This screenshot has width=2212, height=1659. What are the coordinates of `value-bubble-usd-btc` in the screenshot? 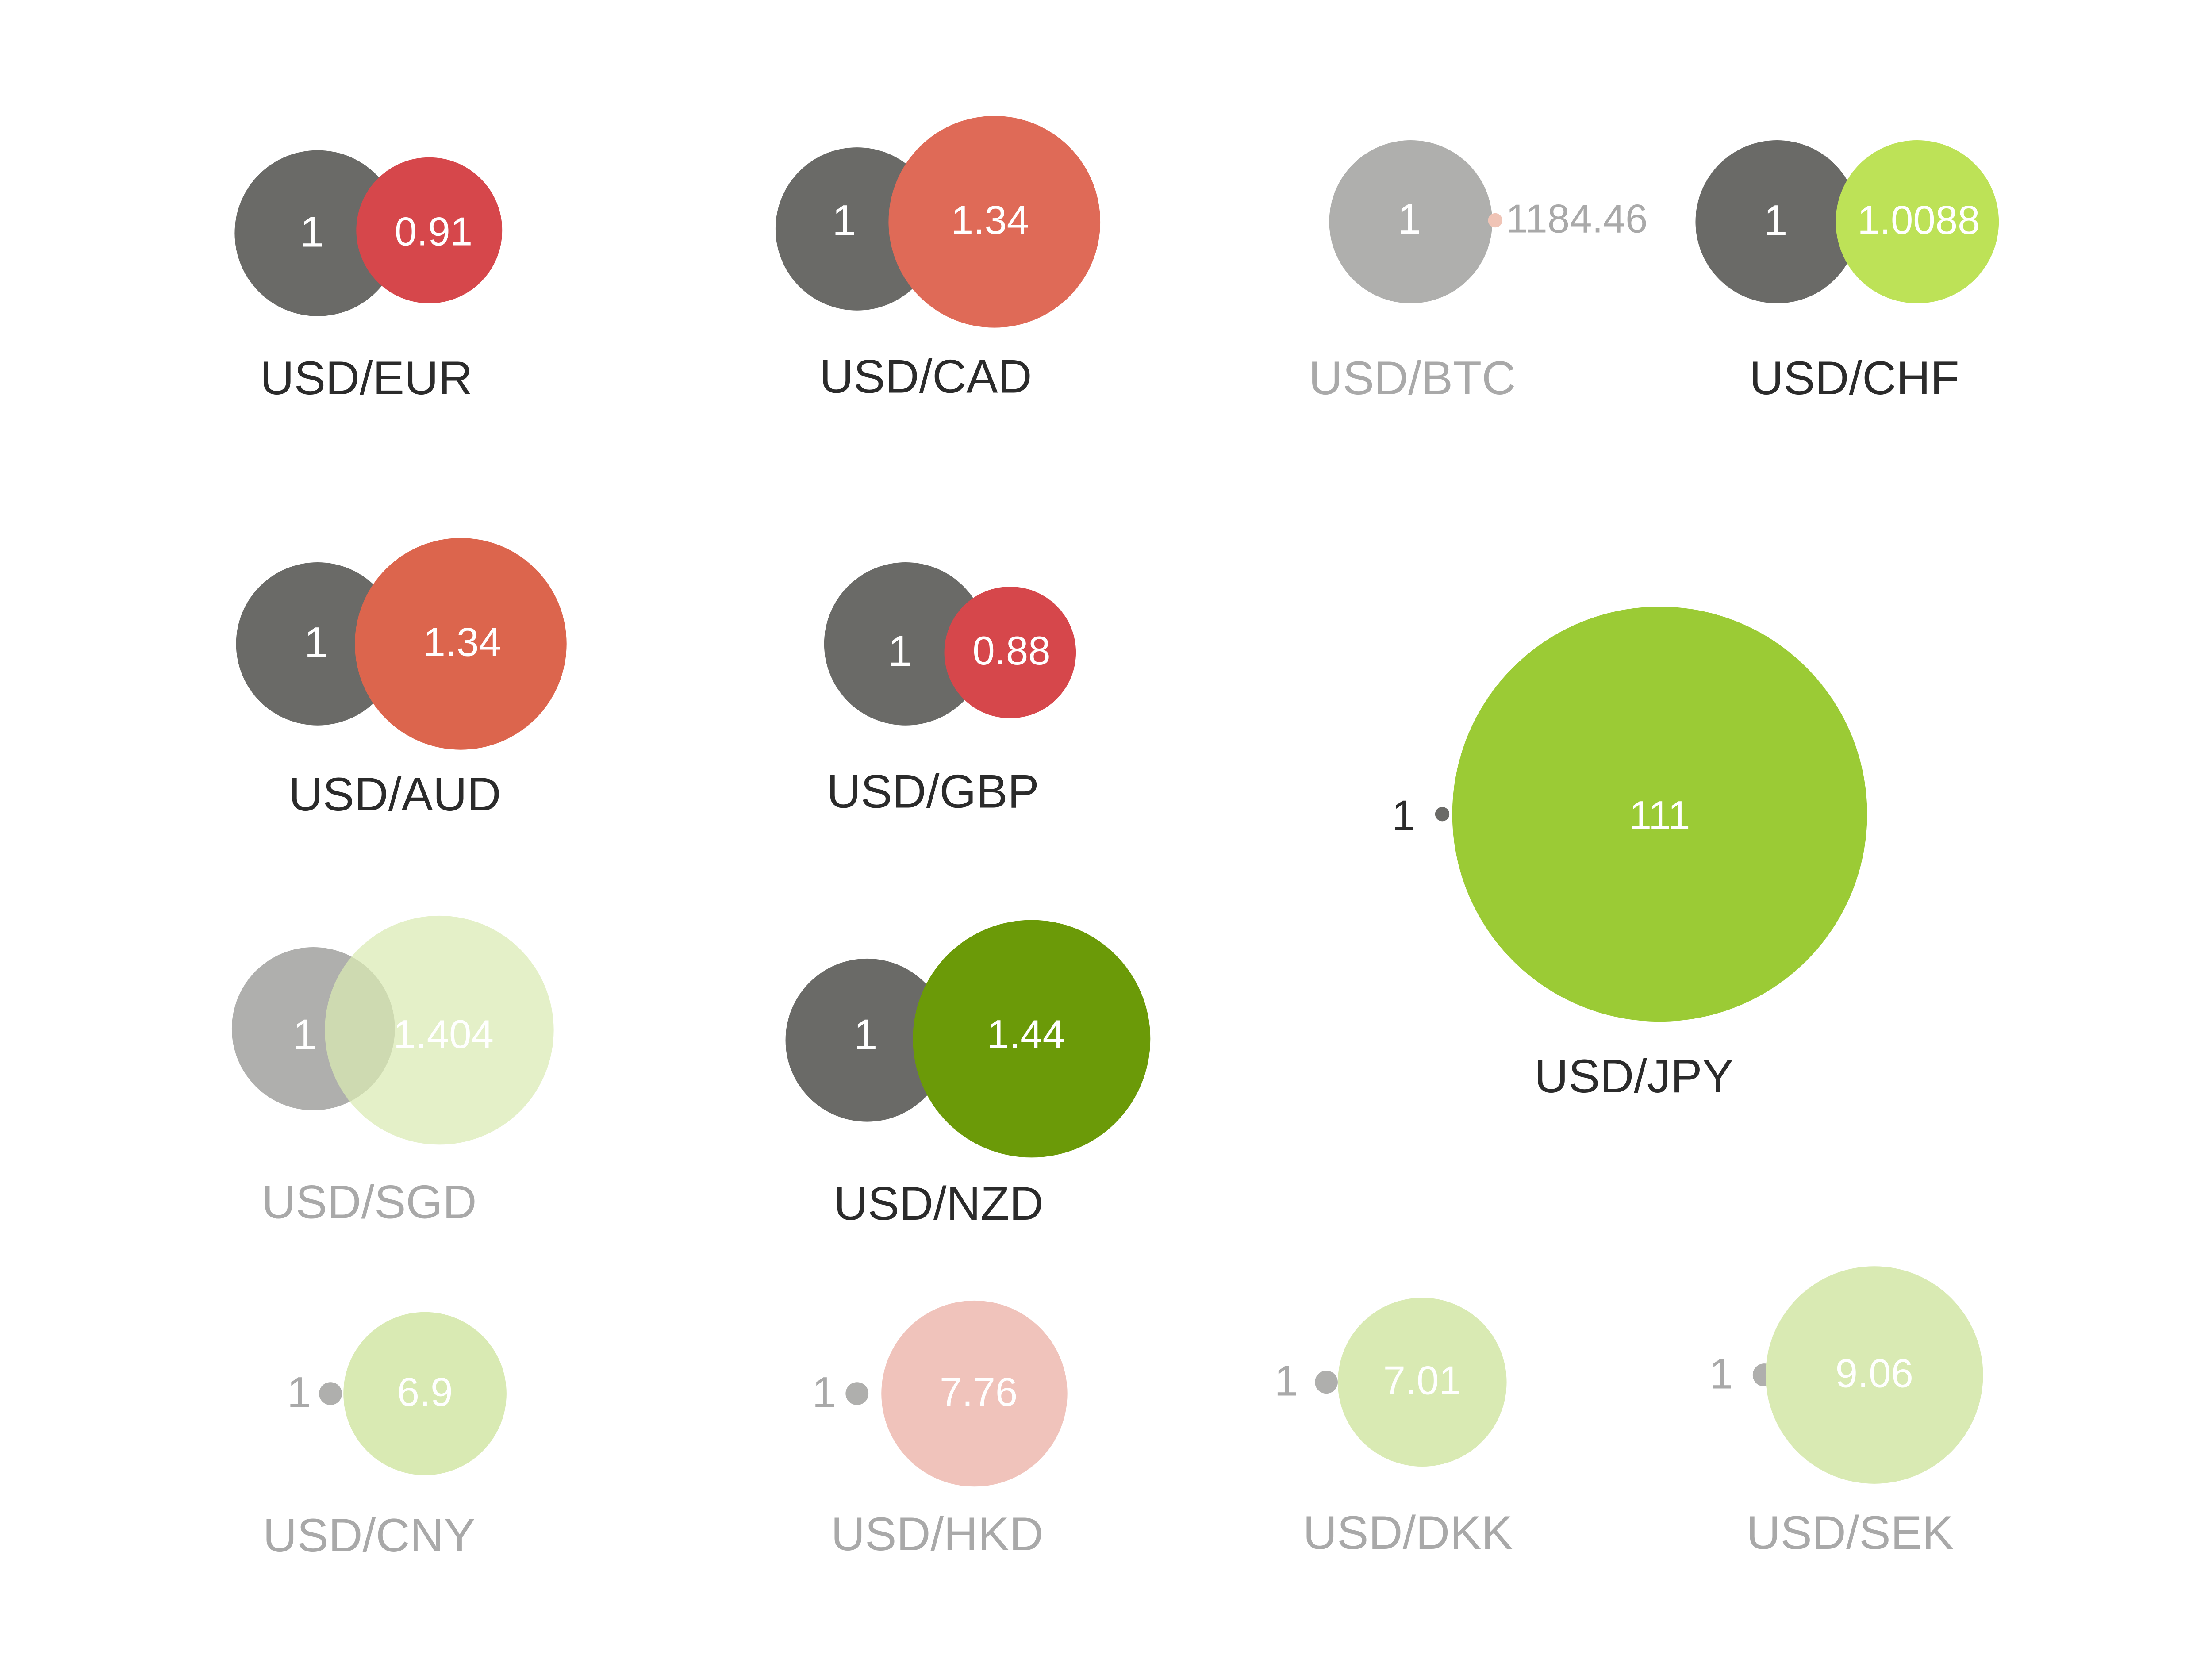 It's located at (1495, 221).